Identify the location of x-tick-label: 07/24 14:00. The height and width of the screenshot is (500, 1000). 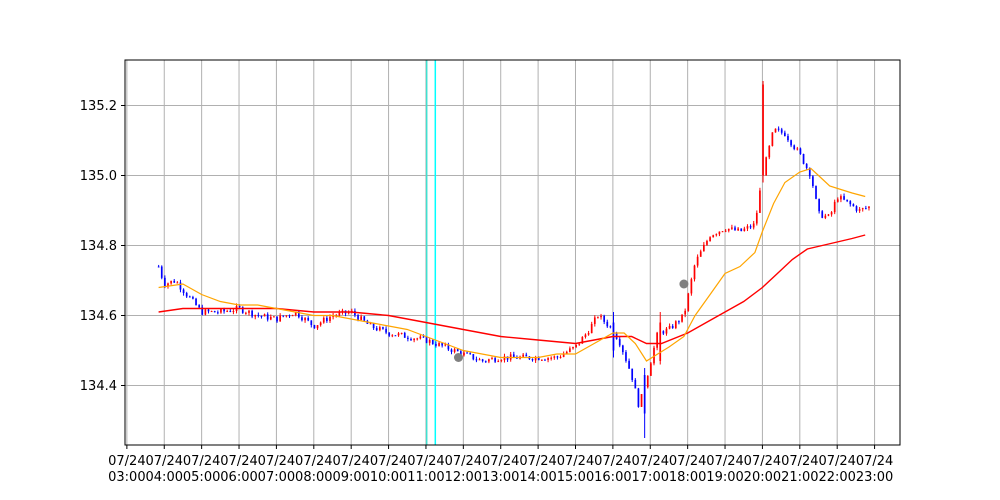
(537, 469).